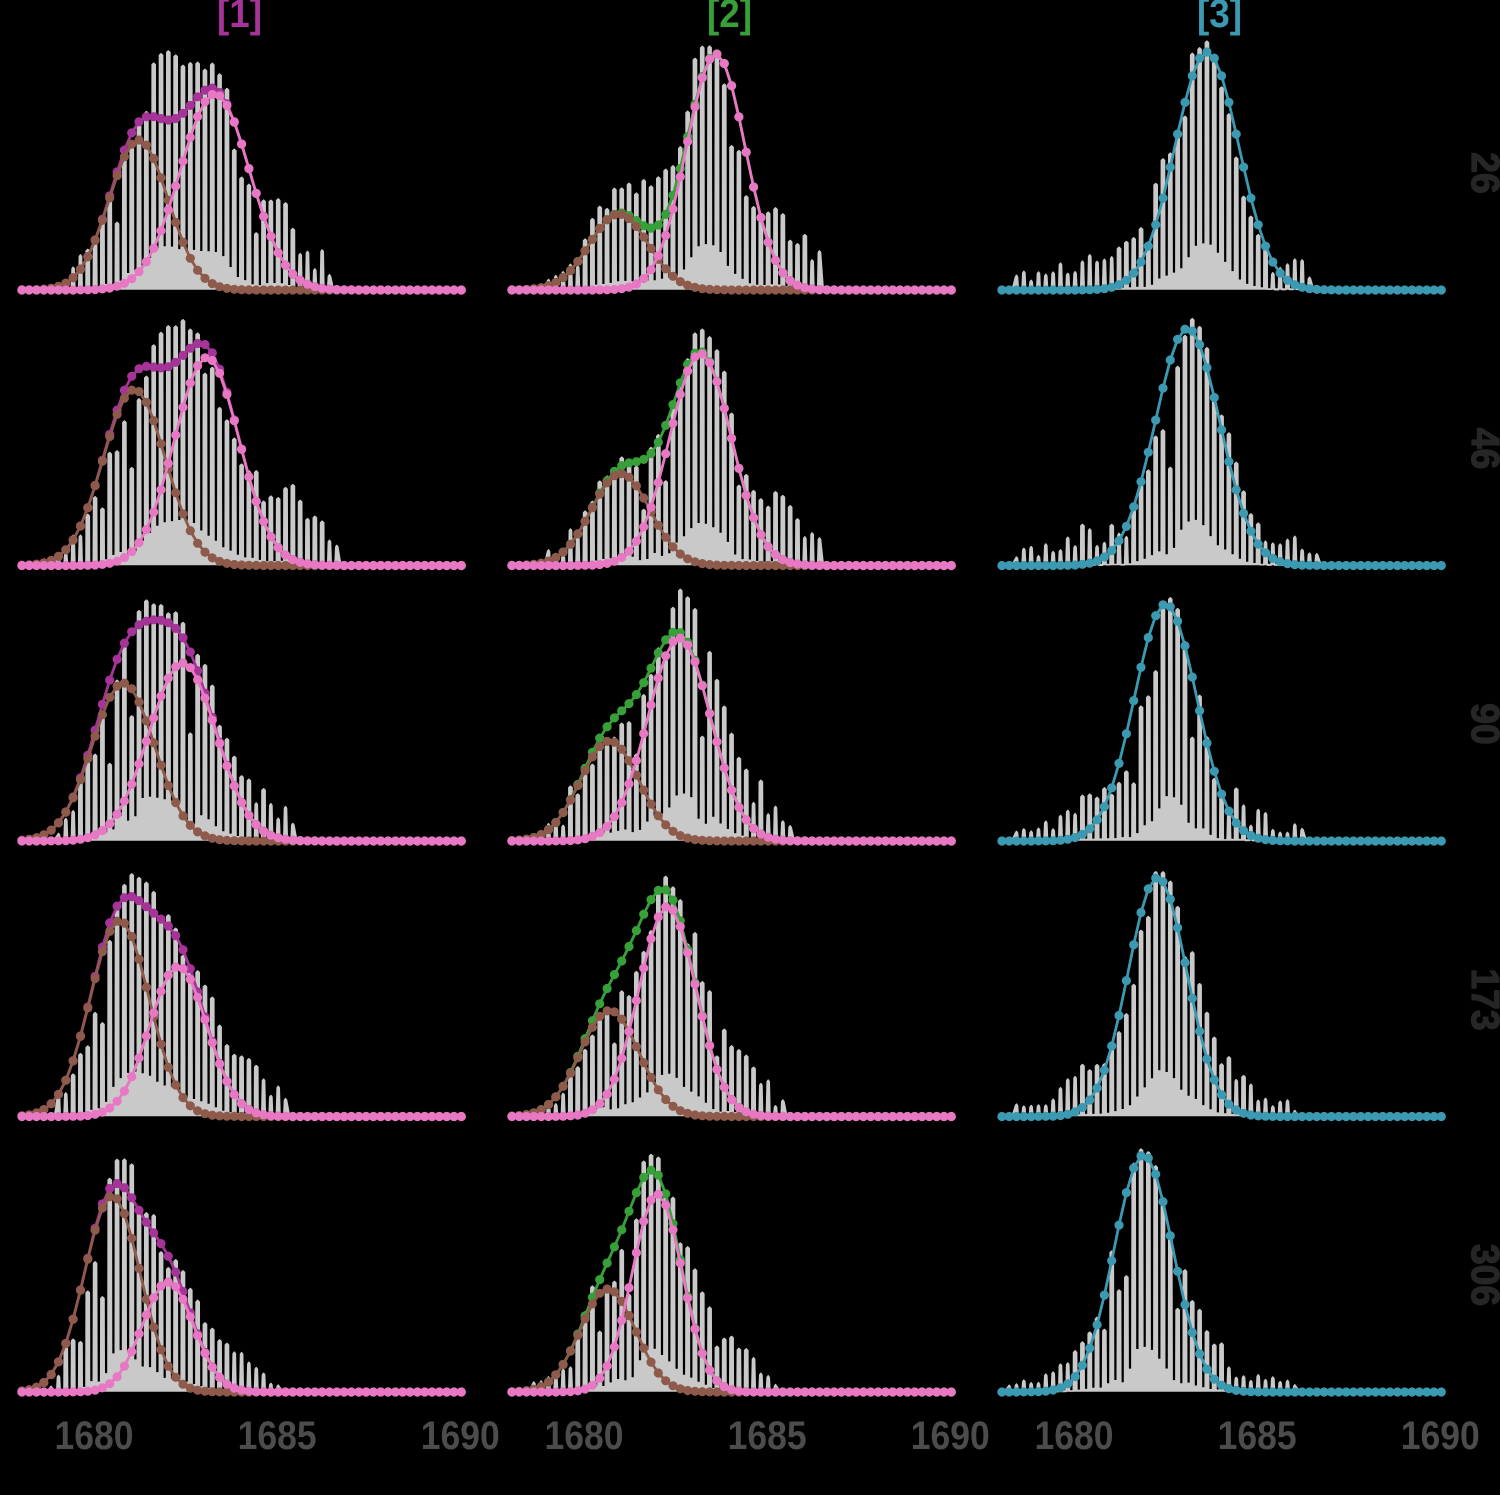 The height and width of the screenshot is (1495, 1500). What do you see at coordinates (1481, 999) in the screenshot?
I see `svg-text: 173` at bounding box center [1481, 999].